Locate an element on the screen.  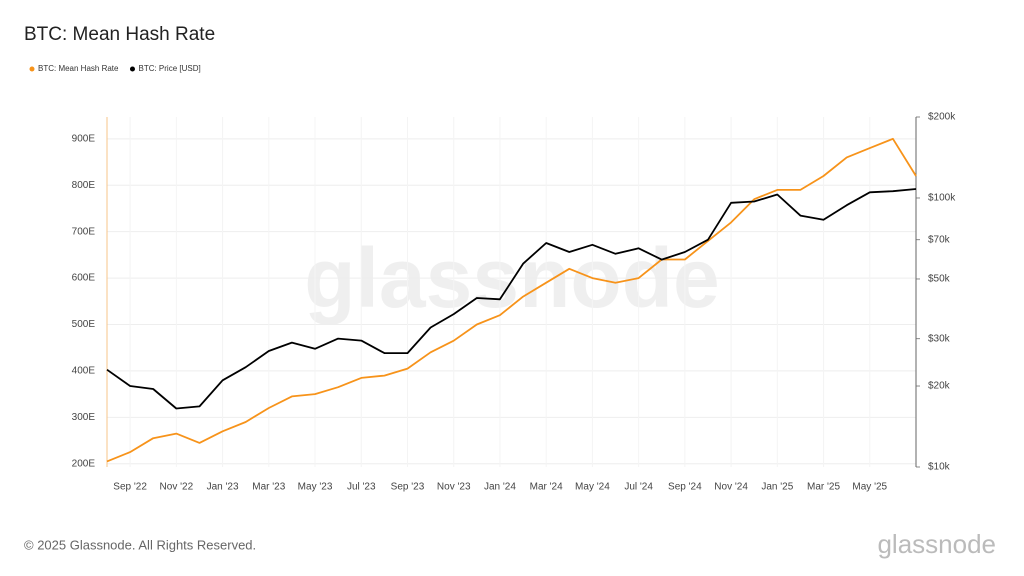
brand-logo: glassnode is located at coordinates (936, 544).